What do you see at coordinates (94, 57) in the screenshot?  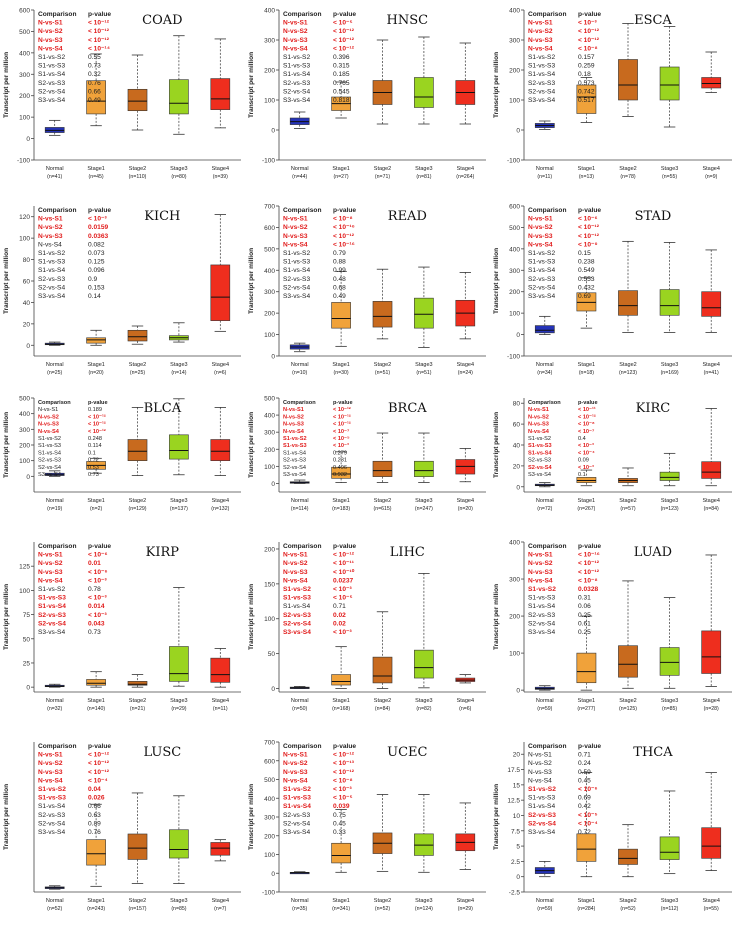 I see `stat-pvalue: 0.55` at bounding box center [94, 57].